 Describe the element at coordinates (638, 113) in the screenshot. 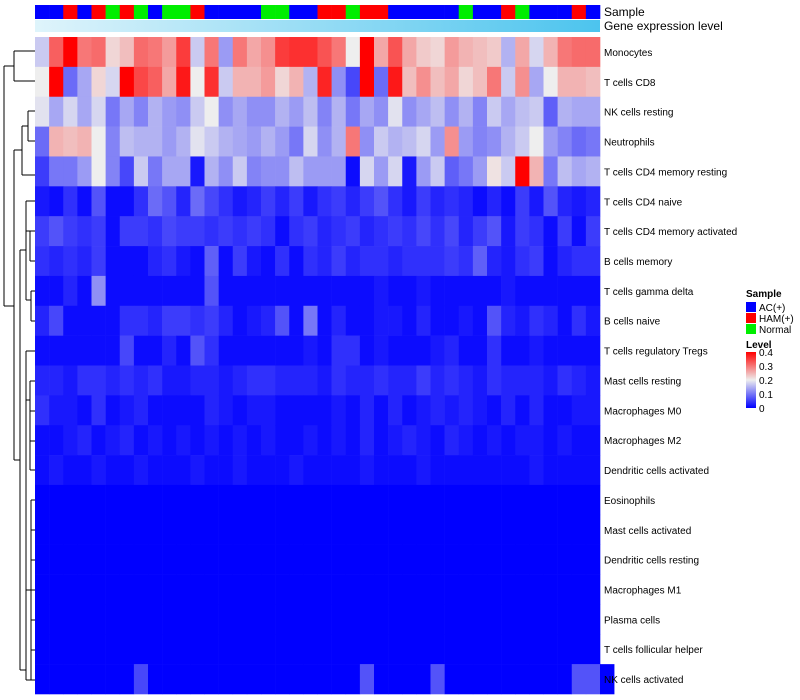

I see `row-label: NK cells resting` at that location.